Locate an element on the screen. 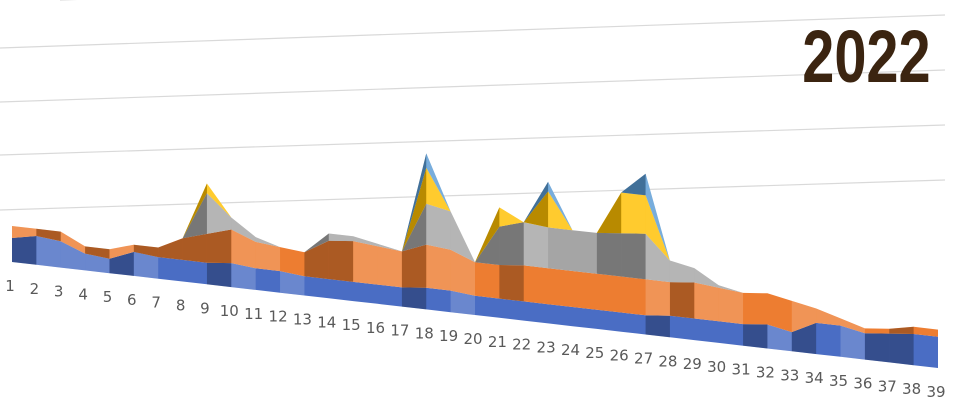 This screenshot has width=953, height=406. x-tick-label: 6 is located at coordinates (132, 300).